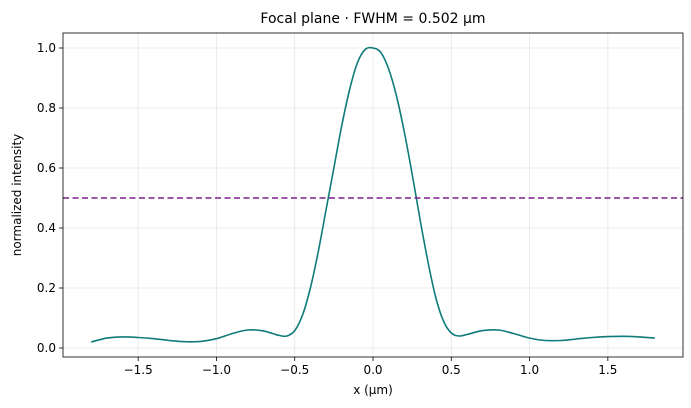 Image resolution: width=691 pixels, height=408 pixels. What do you see at coordinates (372, 19) in the screenshot?
I see `chart-title: Focal plane · FWHM = 0.502 µm` at bounding box center [372, 19].